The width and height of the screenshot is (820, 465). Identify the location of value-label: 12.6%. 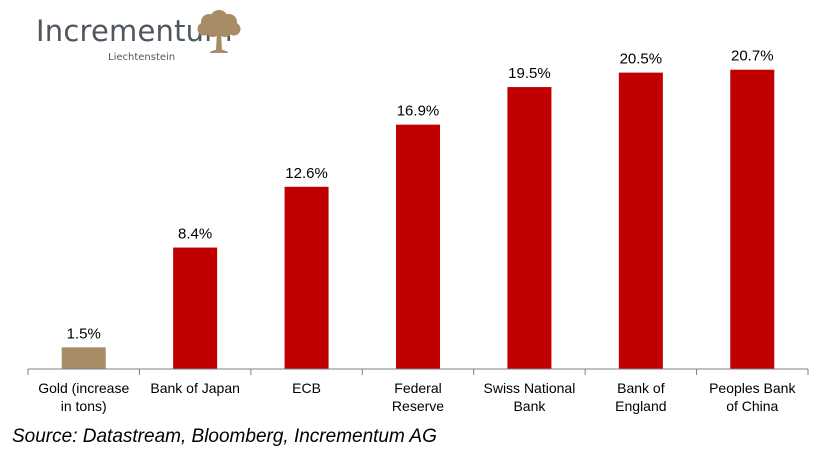
(306, 173).